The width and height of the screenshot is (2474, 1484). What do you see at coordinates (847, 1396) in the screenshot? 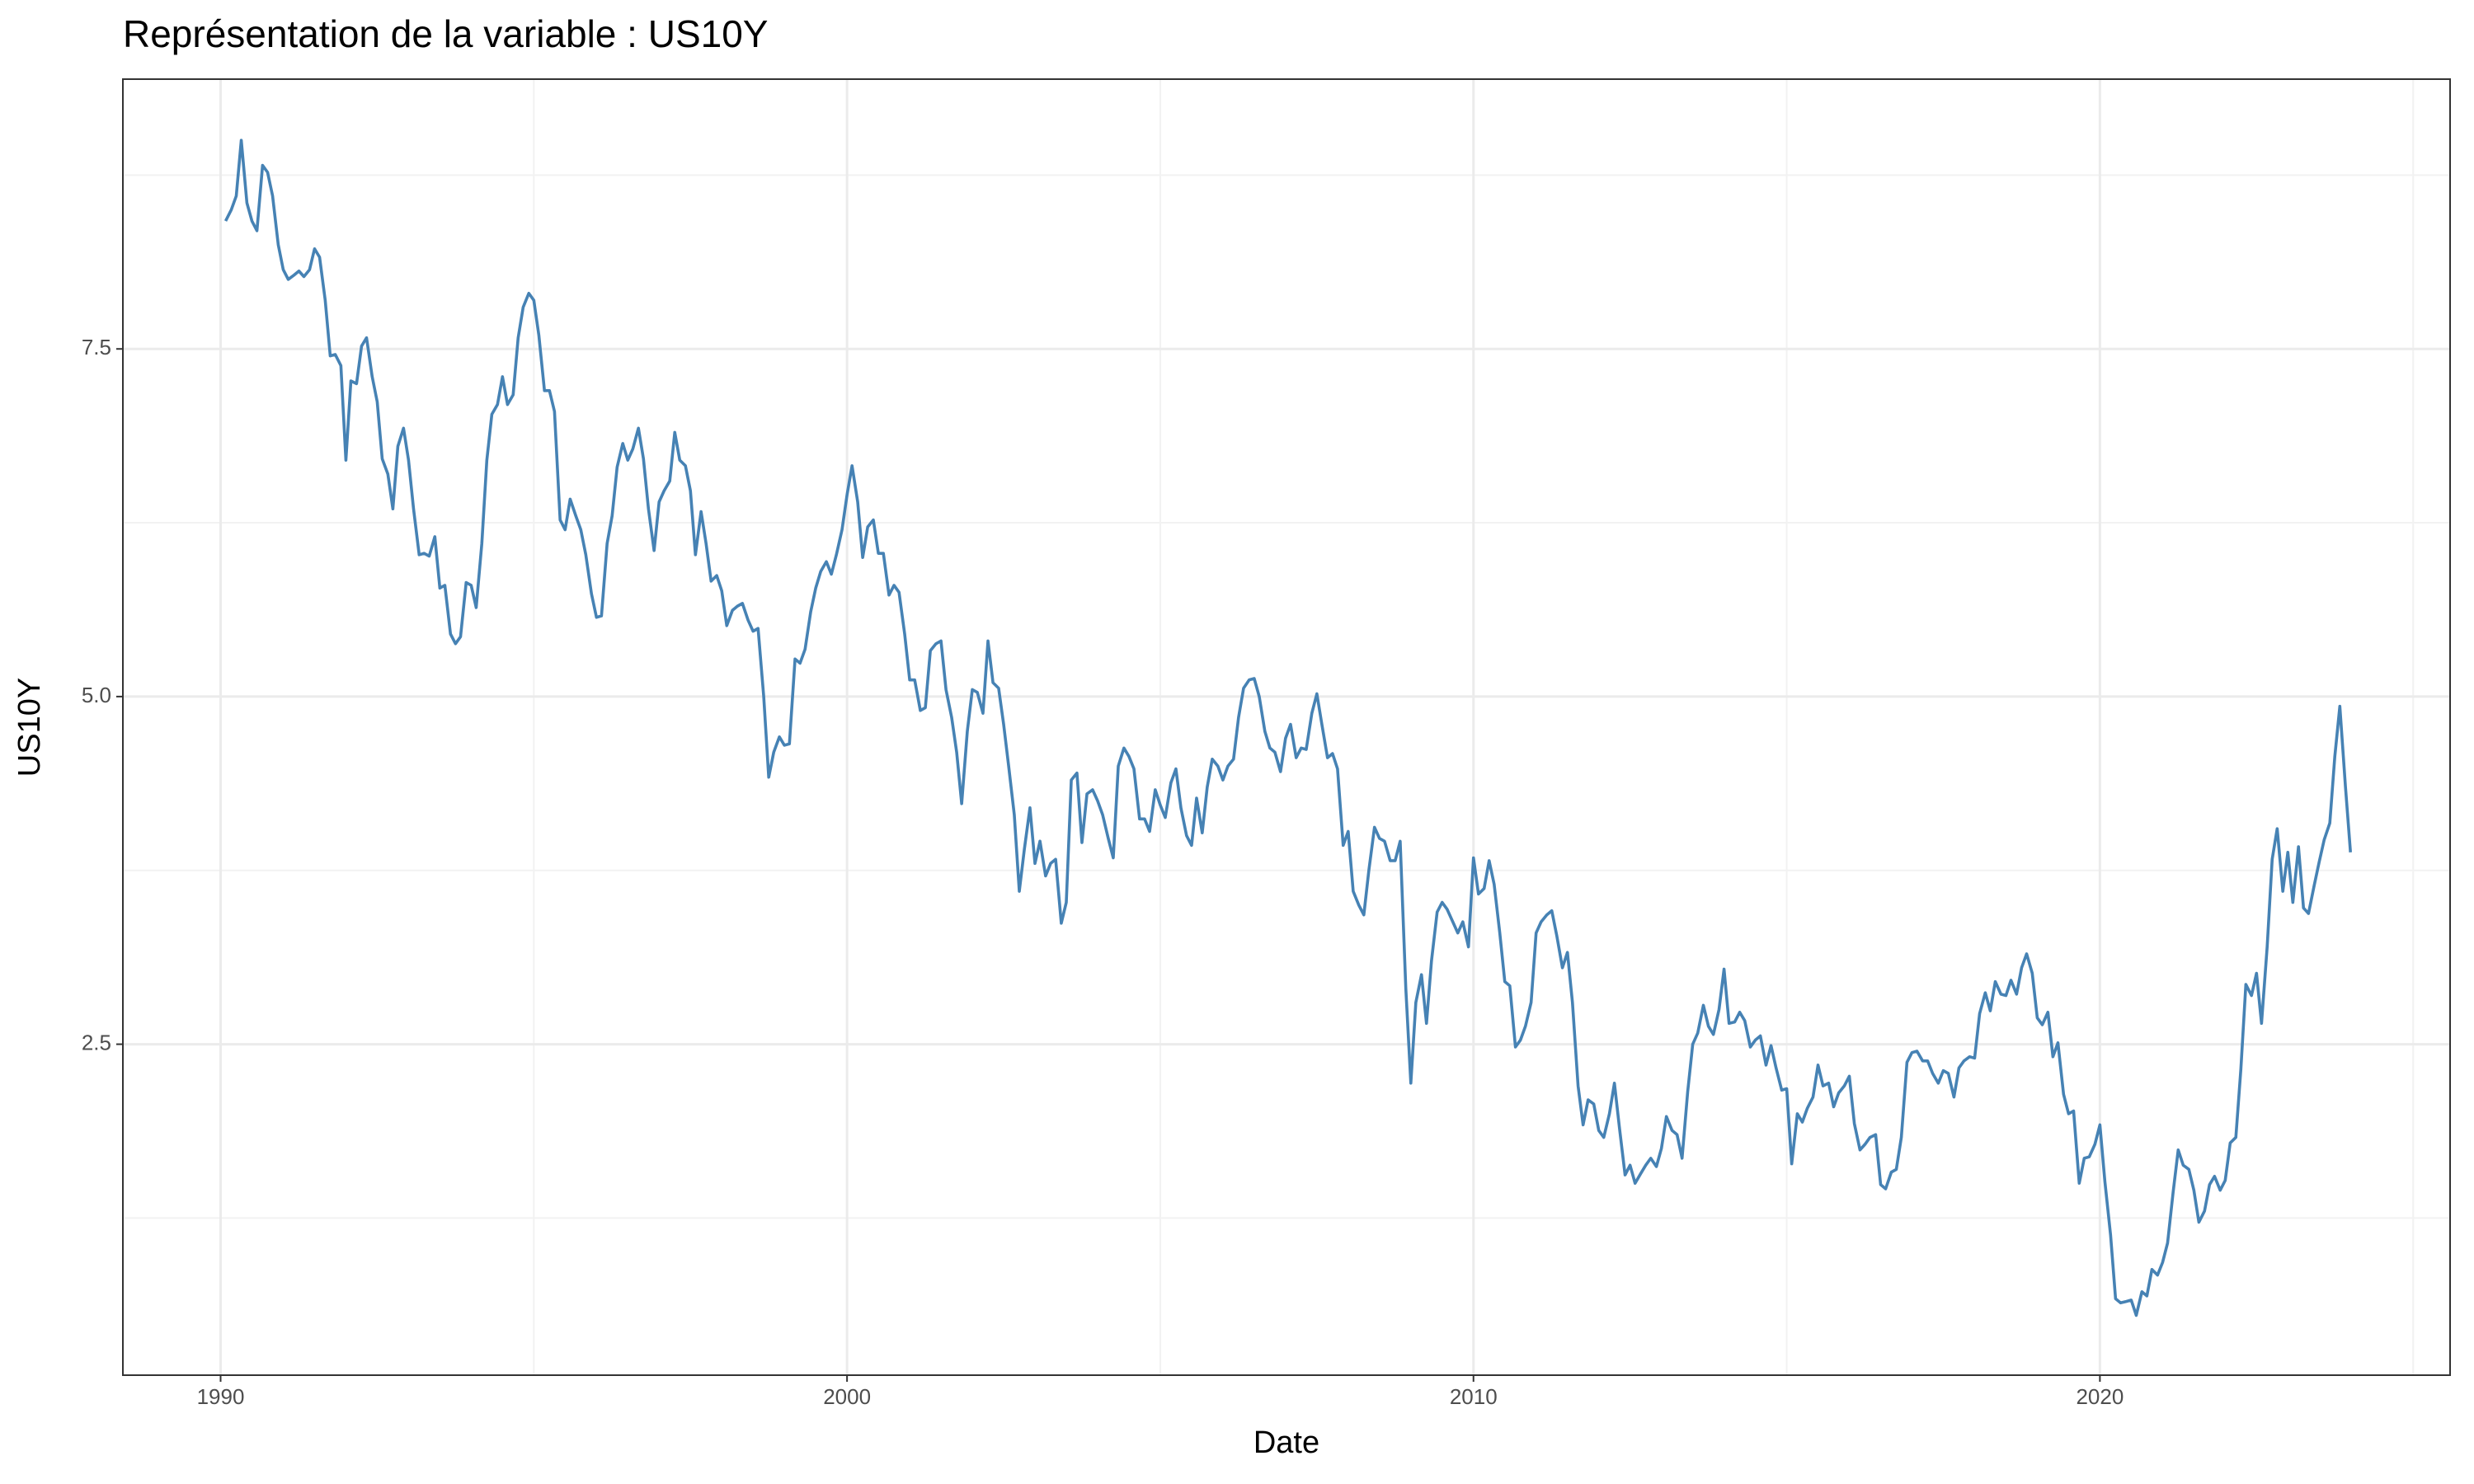
I see `x-tick-label: 2000` at bounding box center [847, 1396].